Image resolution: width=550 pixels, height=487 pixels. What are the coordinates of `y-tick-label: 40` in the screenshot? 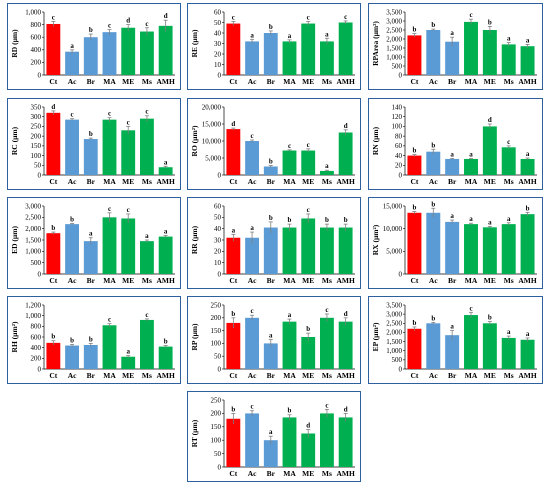 It's located at (218, 229).